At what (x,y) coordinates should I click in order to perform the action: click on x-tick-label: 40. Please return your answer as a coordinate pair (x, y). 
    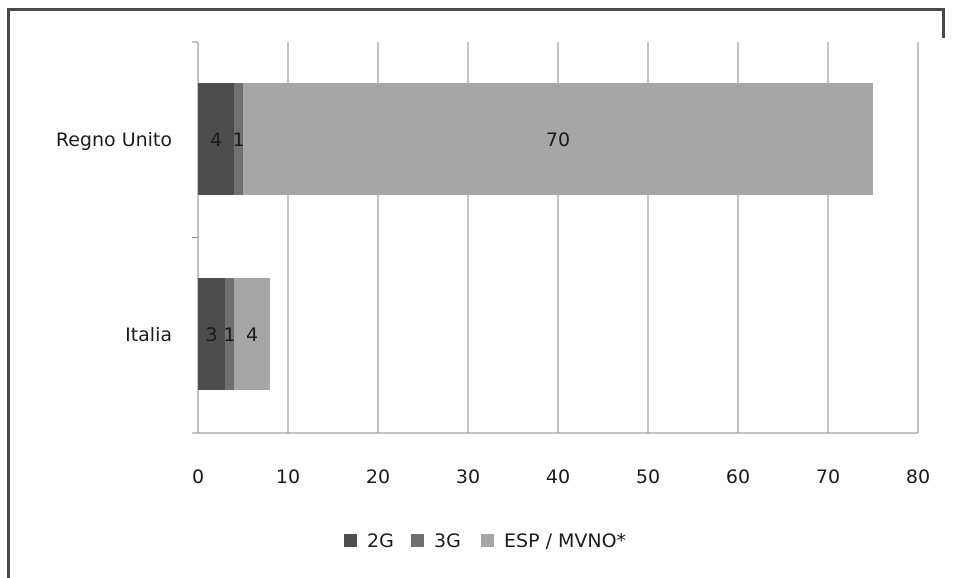
    Looking at the image, I should click on (558, 477).